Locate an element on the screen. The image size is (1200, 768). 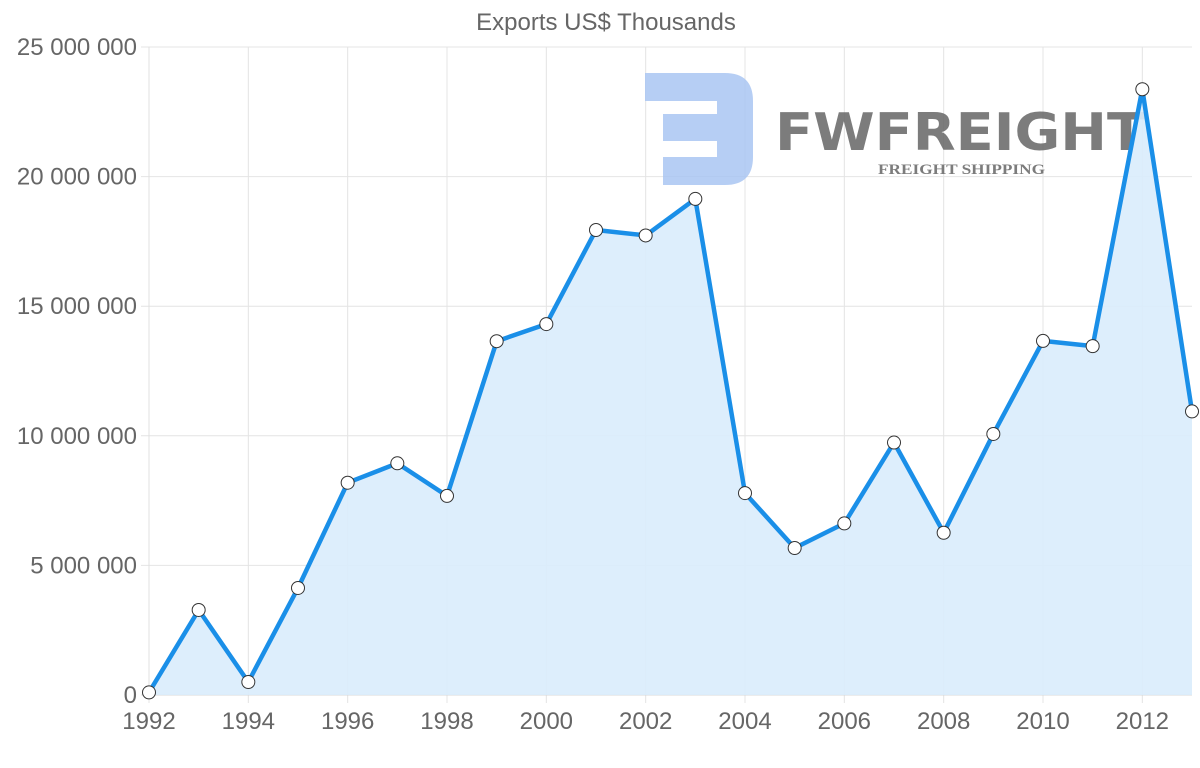
x-tick-label: 2006 is located at coordinates (844, 721).